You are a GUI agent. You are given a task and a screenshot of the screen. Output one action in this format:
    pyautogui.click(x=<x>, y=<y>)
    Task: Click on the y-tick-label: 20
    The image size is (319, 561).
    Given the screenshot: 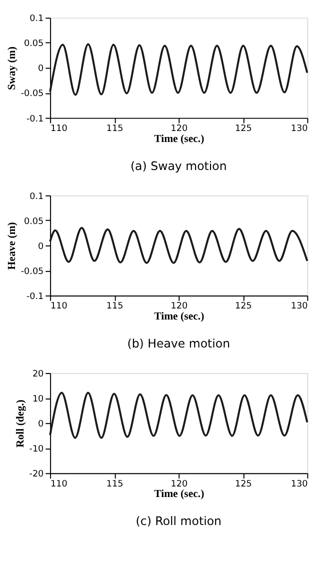 What is the action you would take?
    pyautogui.click(x=38, y=374)
    